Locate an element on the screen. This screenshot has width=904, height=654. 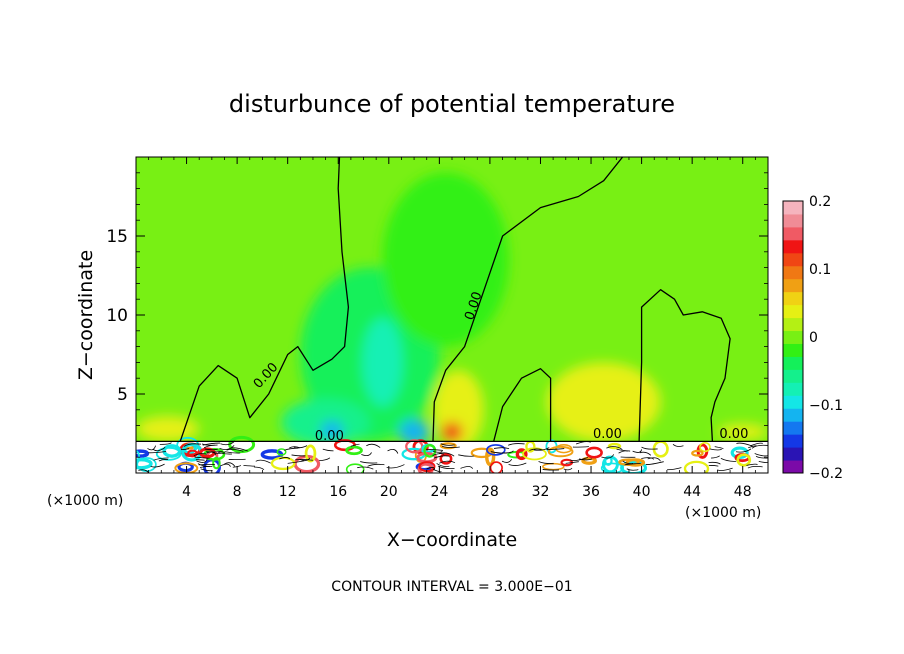
x-tick-label: 28 is located at coordinates (490, 492).